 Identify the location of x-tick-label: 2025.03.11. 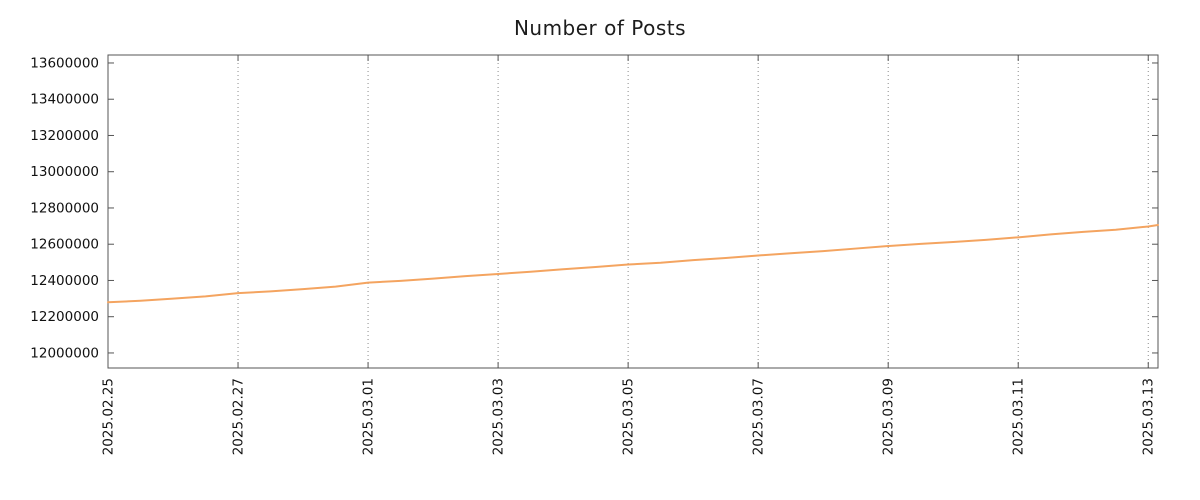
(1019, 416).